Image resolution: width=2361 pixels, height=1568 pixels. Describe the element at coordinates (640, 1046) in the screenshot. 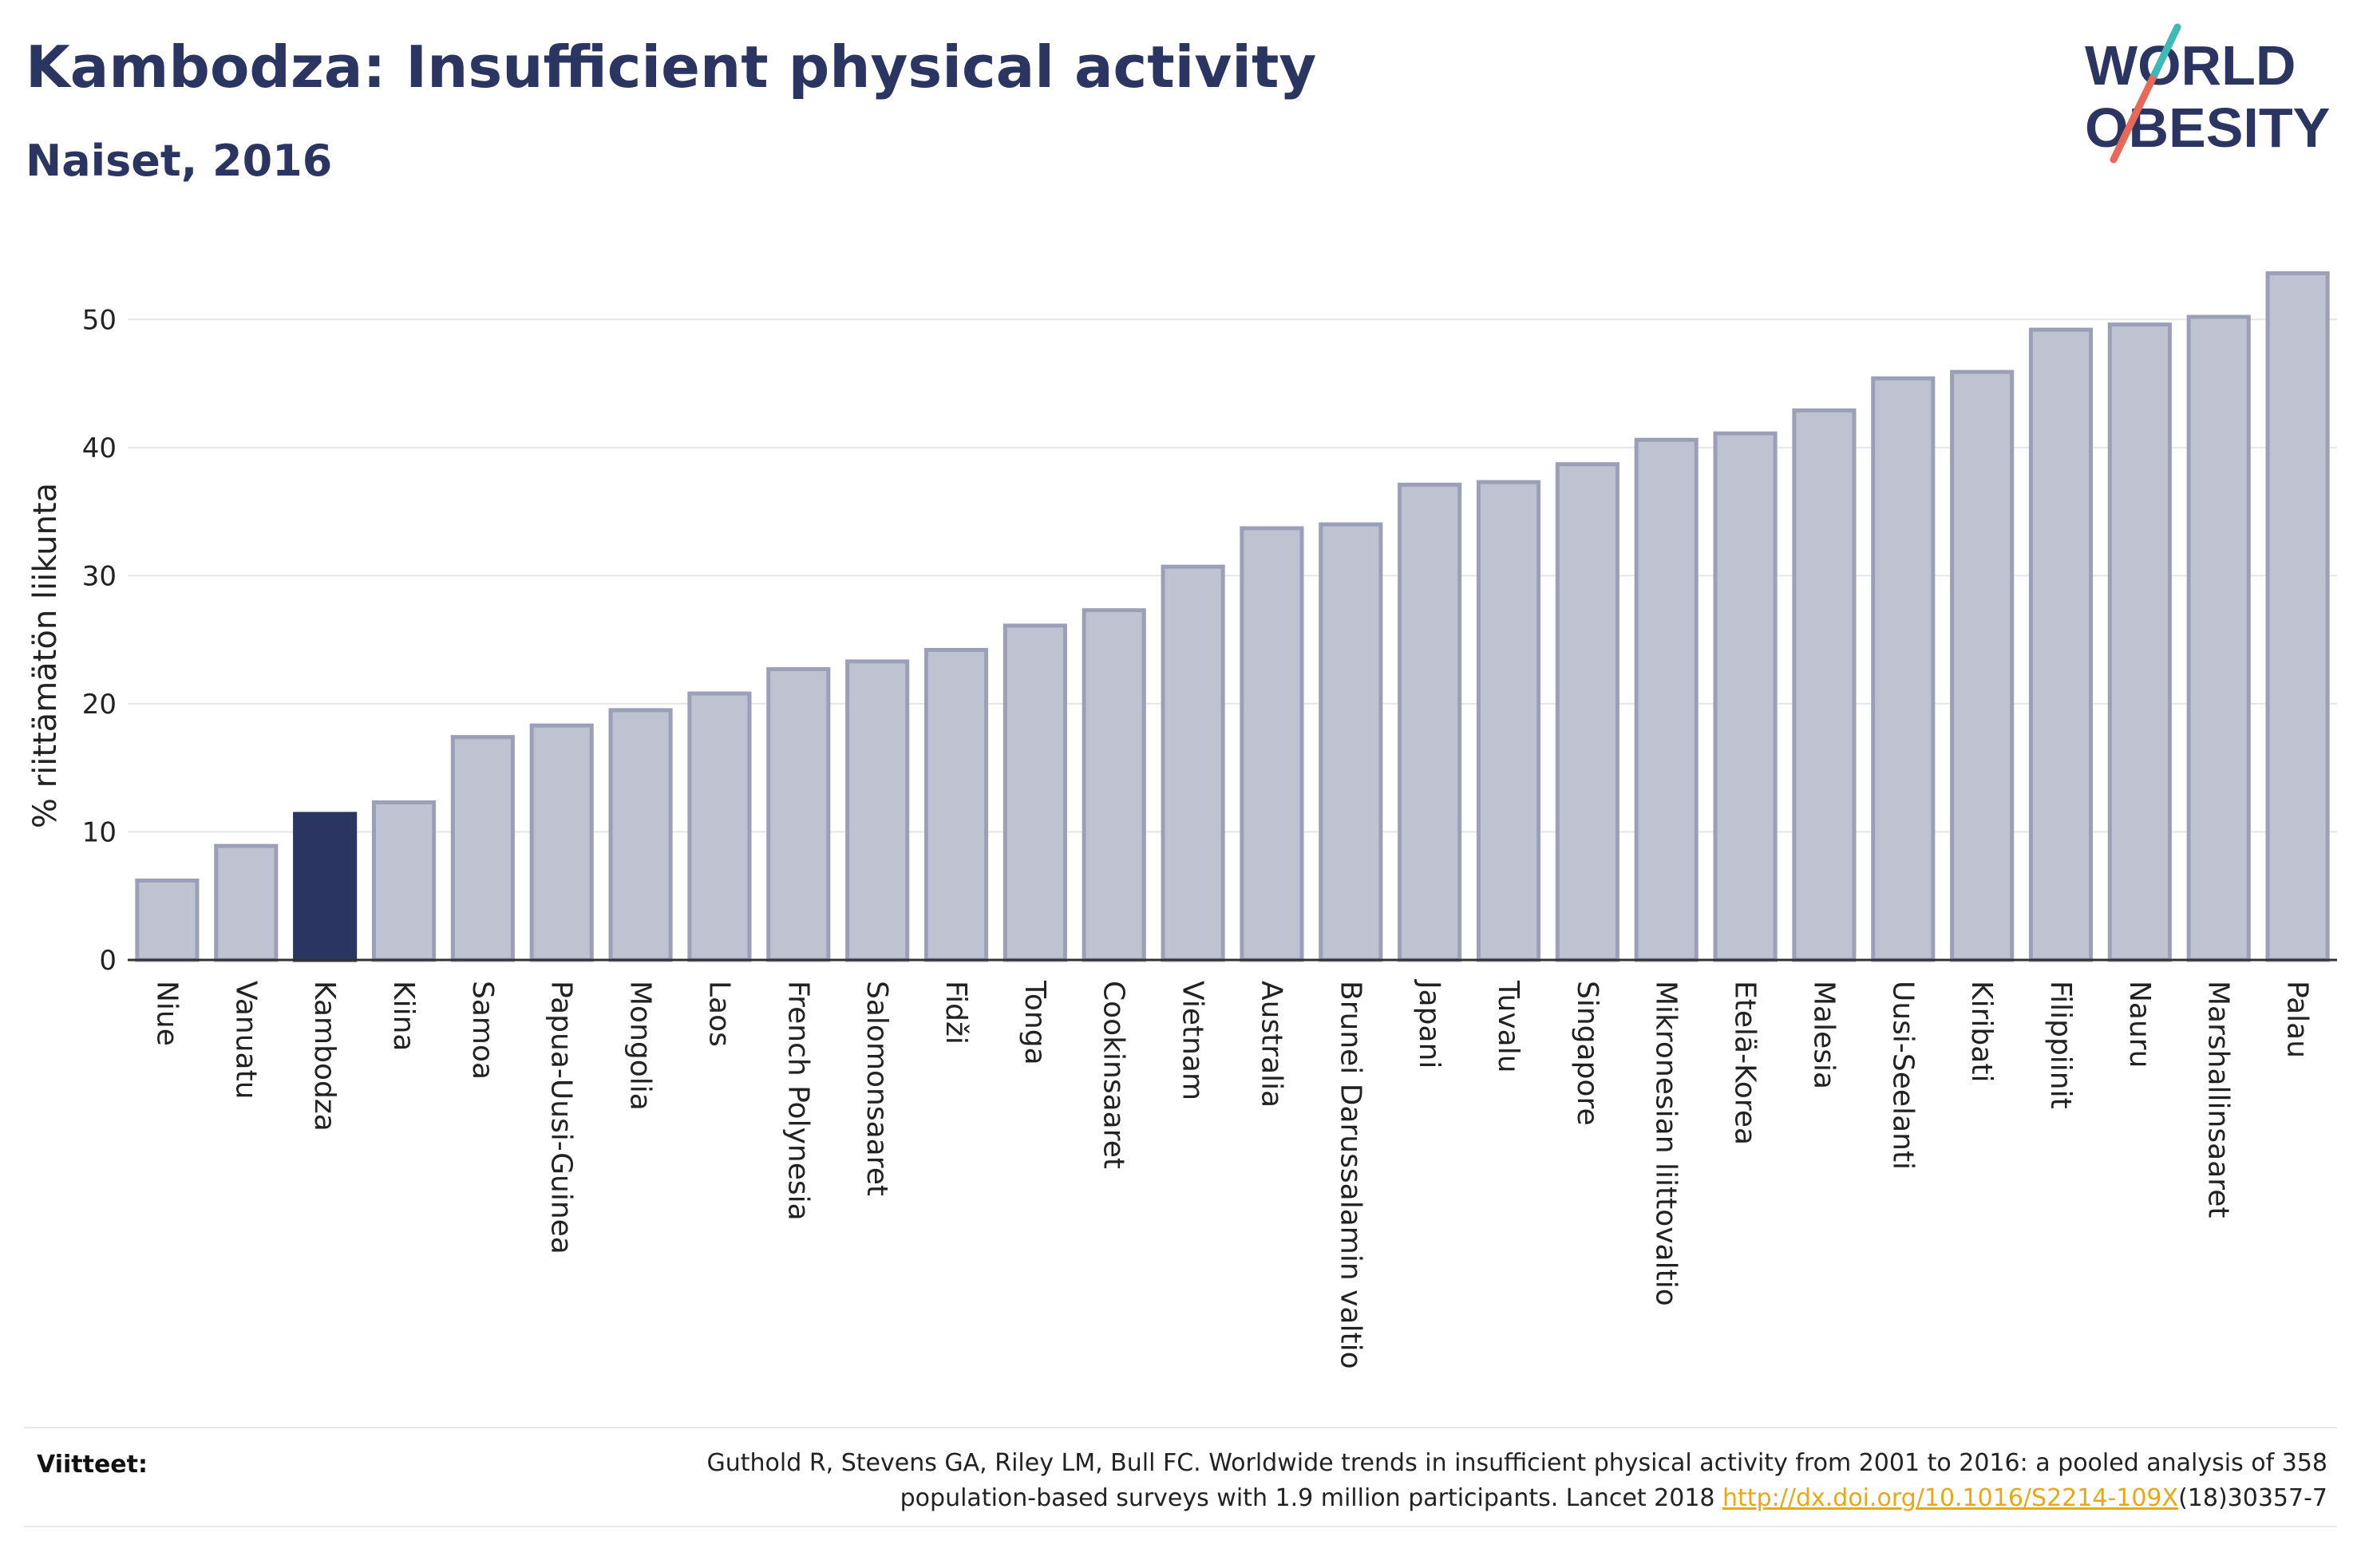

I see `x-tick-label: Mongolia` at that location.